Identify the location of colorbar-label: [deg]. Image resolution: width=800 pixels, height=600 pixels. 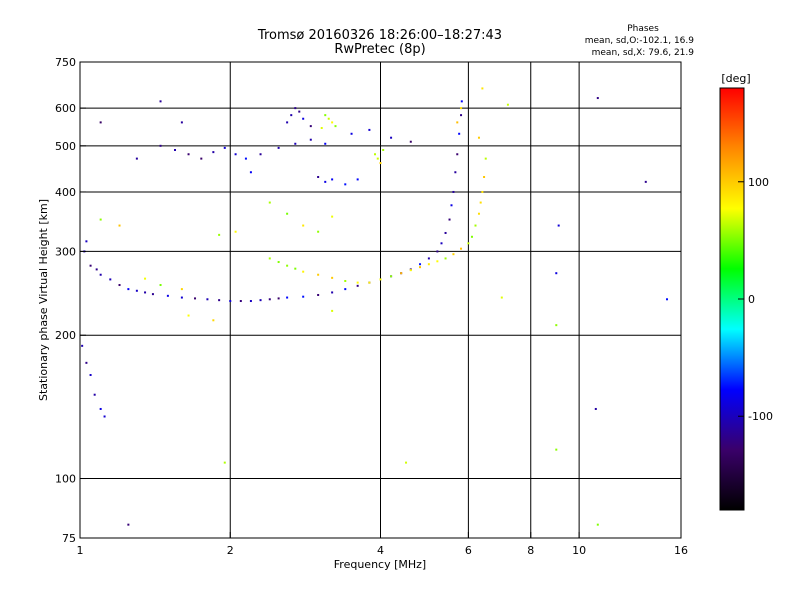
(735, 78).